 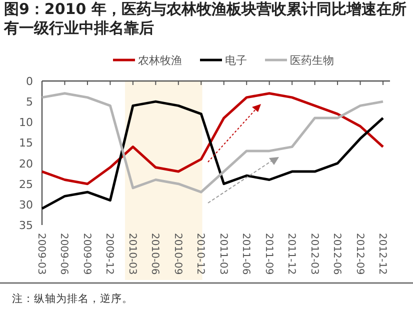 What do you see at coordinates (132, 254) in the screenshot?
I see `x-tick-label: 2010-03` at bounding box center [132, 254].